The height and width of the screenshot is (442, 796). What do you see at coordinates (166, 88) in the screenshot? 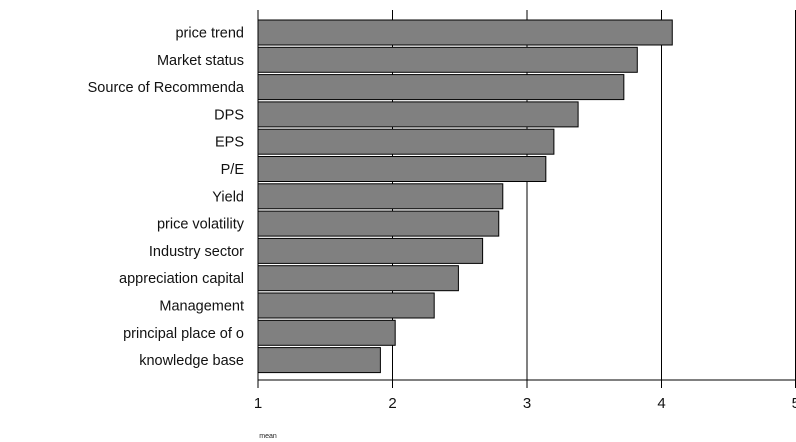
I see `category-label: Source of Recommenda` at bounding box center [166, 88].